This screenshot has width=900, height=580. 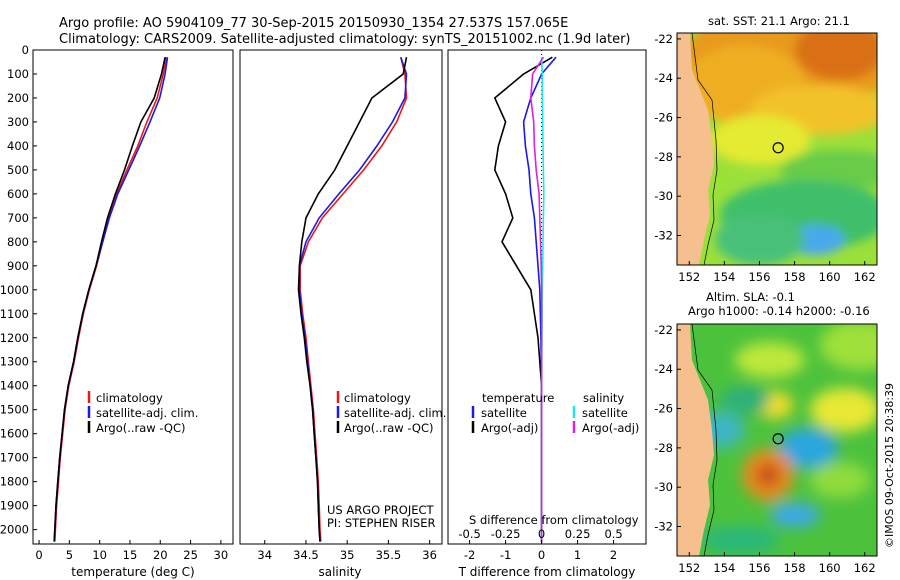 I want to click on depth-tick-label: 0, so click(x=25, y=50).